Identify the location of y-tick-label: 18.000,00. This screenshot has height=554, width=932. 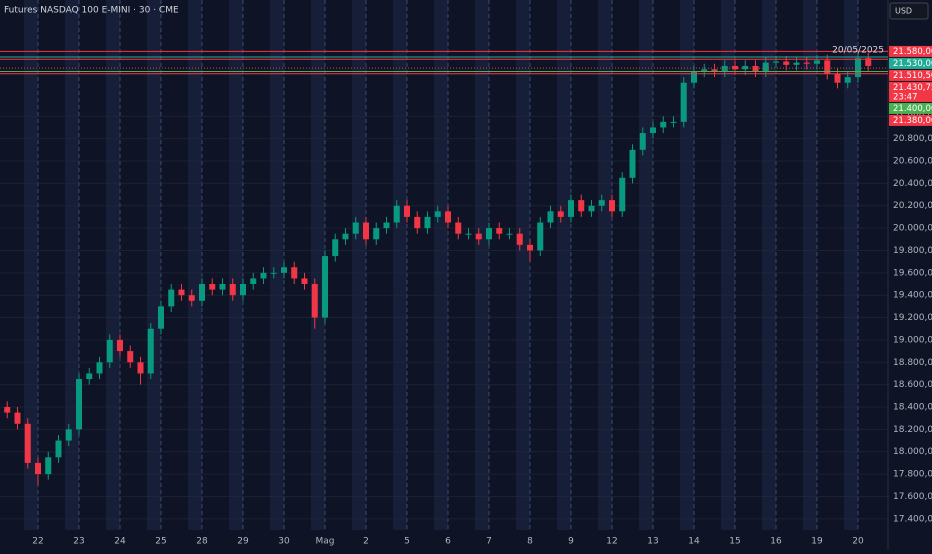
(912, 452).